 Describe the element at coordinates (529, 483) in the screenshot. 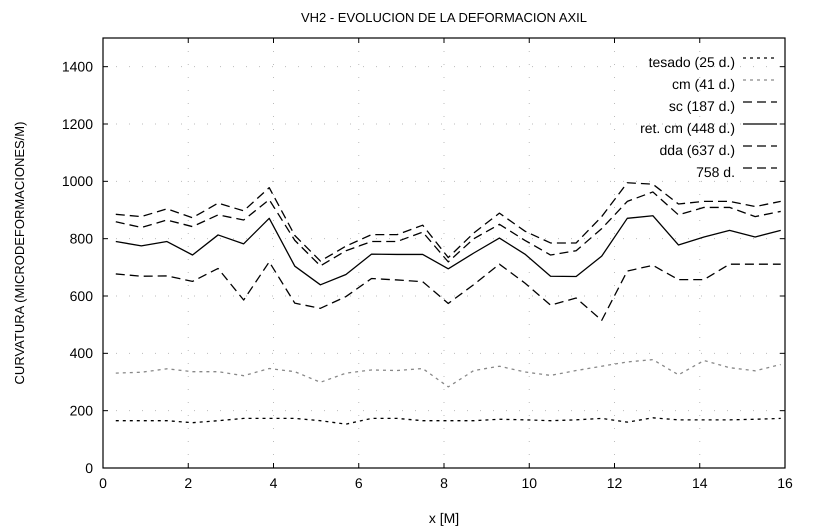

I see `x-tick-label: 10` at that location.